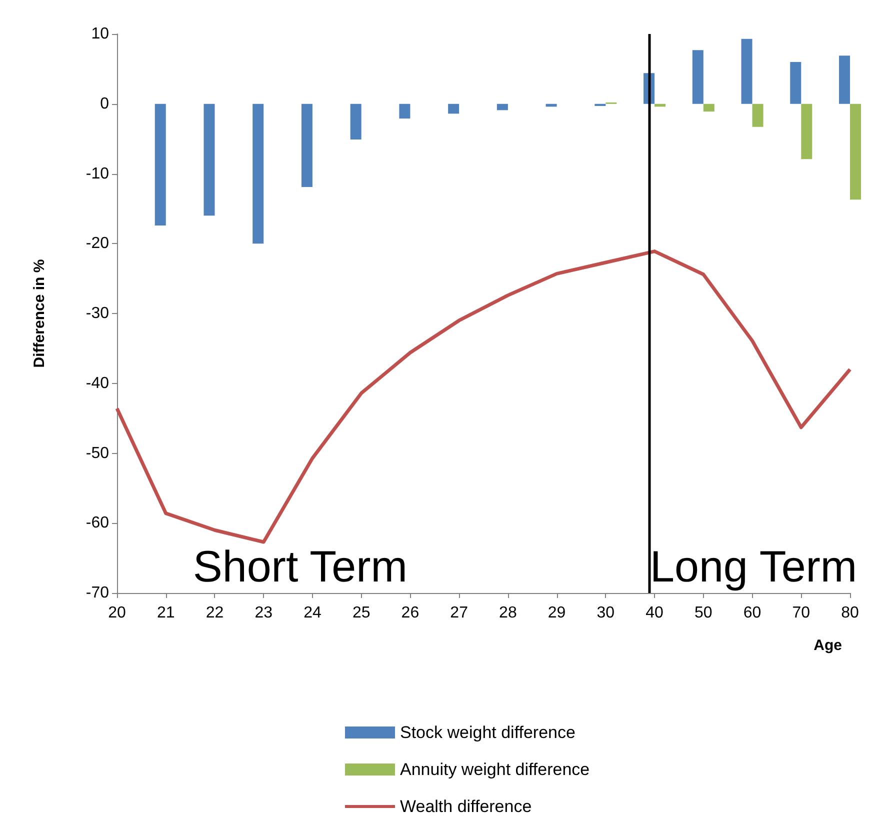  Describe the element at coordinates (100, 34) in the screenshot. I see `y-tick-label: 10` at that location.